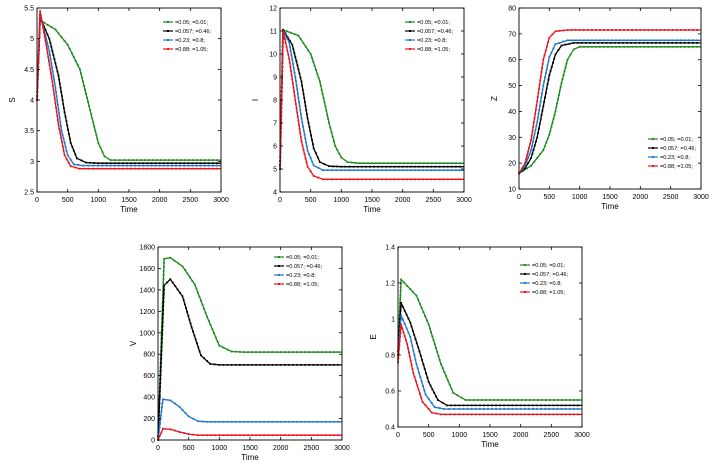  I want to click on x-tick-label: 3000, so click(342, 448).